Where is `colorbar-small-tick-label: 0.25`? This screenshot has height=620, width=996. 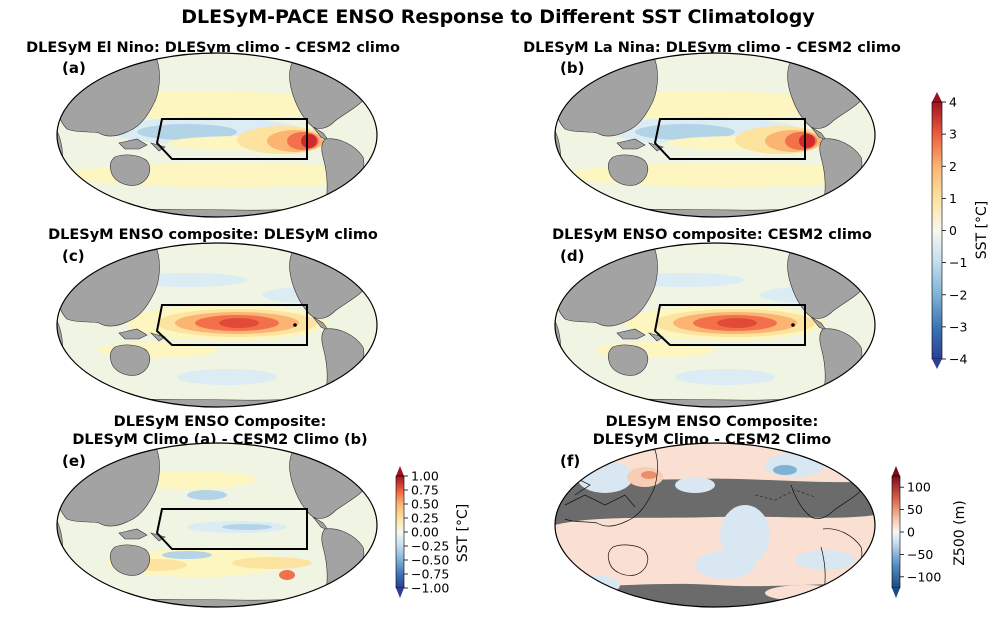 colorbar-small-tick-label: 0.25 is located at coordinates (425, 518).